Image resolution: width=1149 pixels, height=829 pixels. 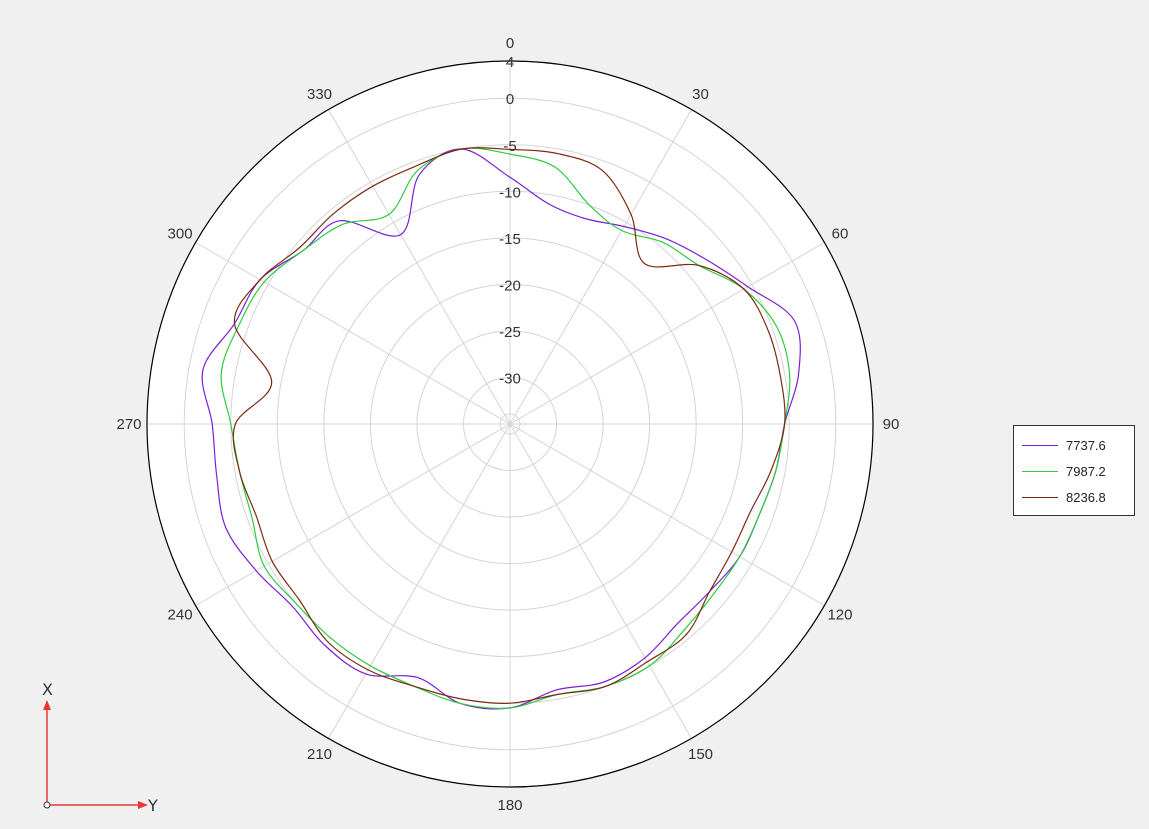 I want to click on legend-item: 7987.2, so click(x=1074, y=471).